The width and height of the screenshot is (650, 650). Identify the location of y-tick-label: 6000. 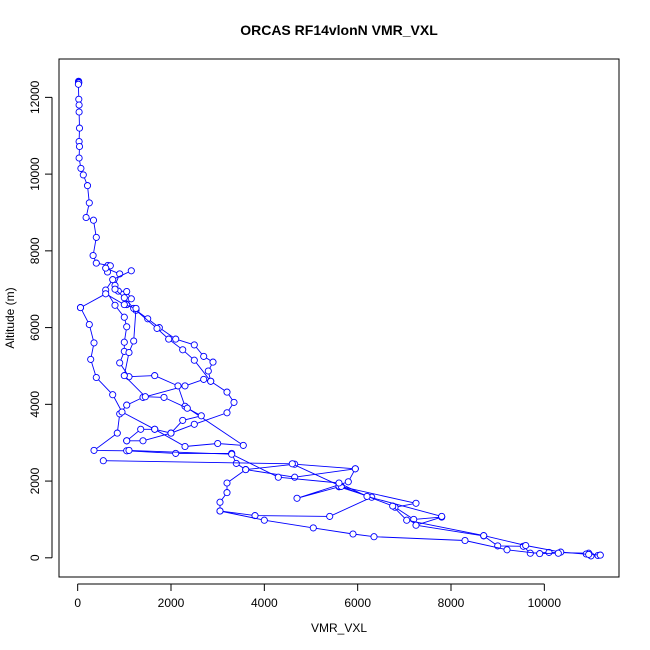
(35, 327).